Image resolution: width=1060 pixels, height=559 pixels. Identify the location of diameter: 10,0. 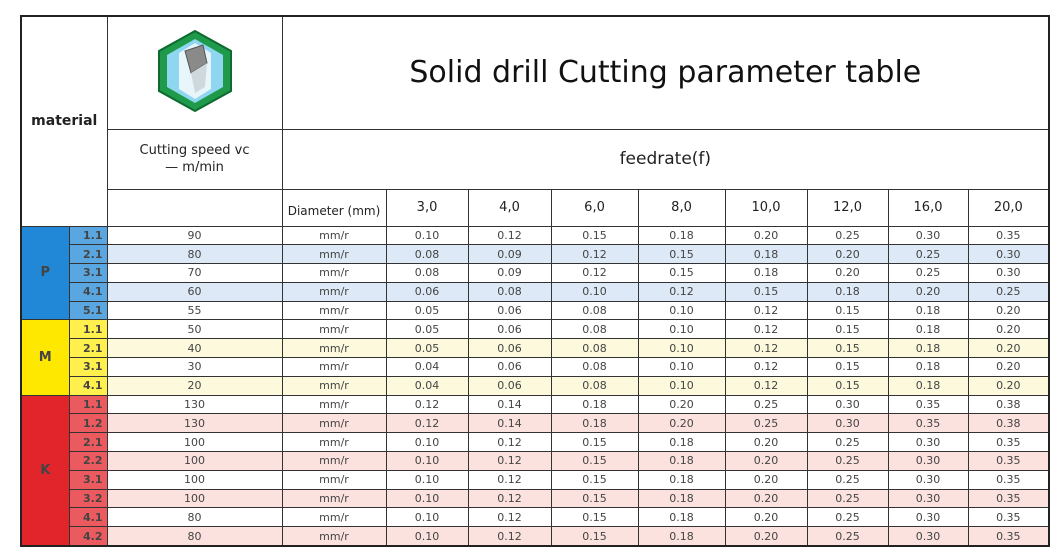
(766, 207).